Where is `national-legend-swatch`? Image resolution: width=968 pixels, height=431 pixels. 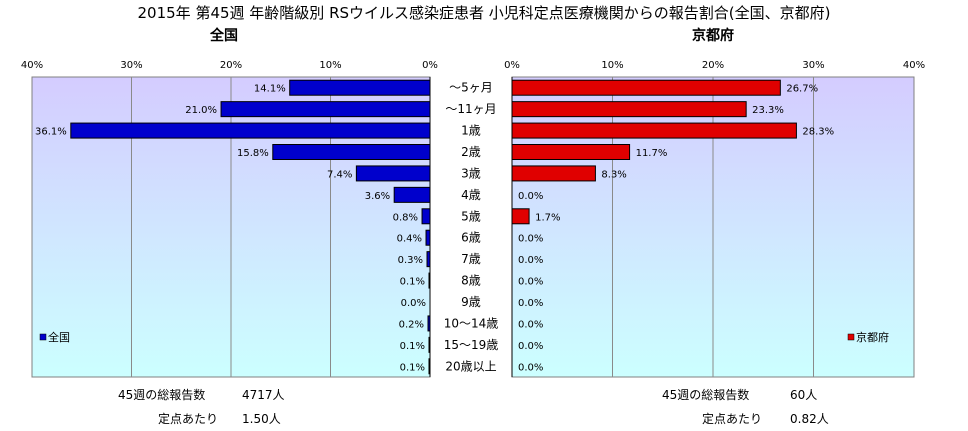
national-legend-swatch is located at coordinates (43, 337).